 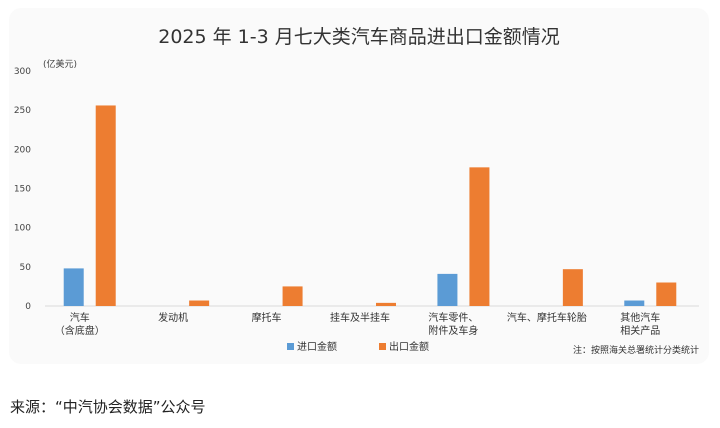 What do you see at coordinates (292, 296) in the screenshot?
I see `bar-出口金额-2` at bounding box center [292, 296].